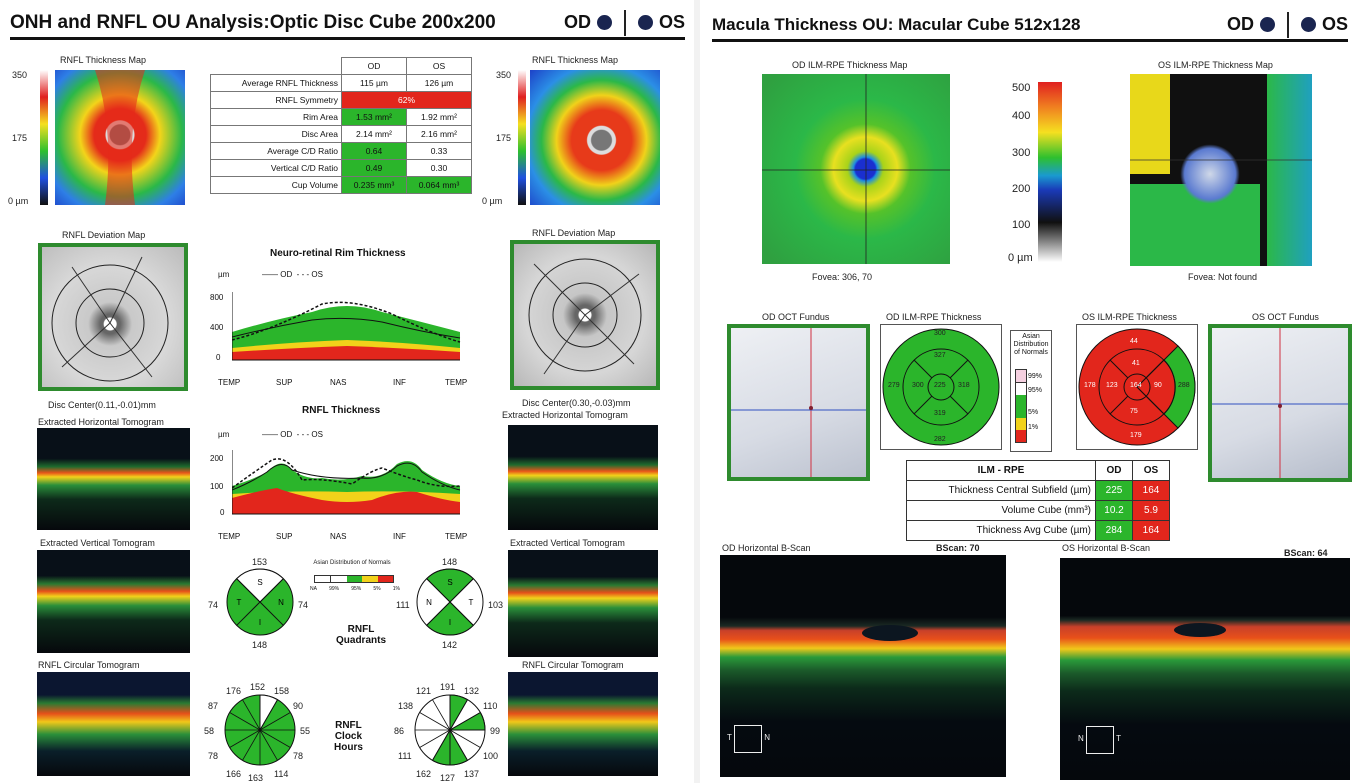  What do you see at coordinates (522, 137) in the screenshot?
I see `os-color-scale` at bounding box center [522, 137].